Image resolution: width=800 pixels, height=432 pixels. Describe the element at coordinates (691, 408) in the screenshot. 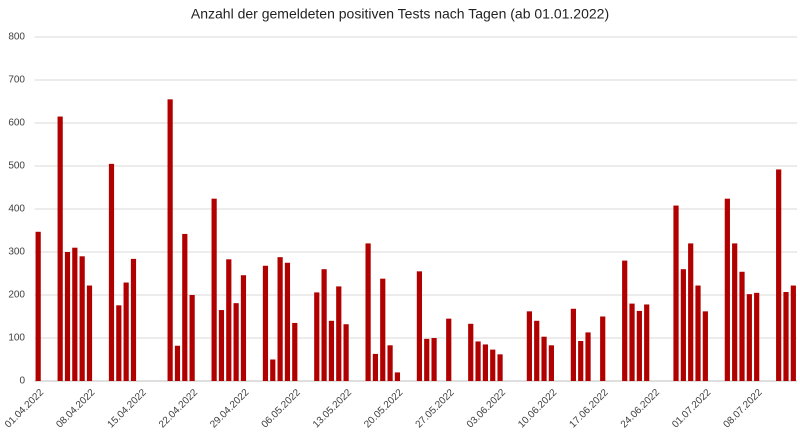

I see `x-tick-label: 01.07.2022` at that location.